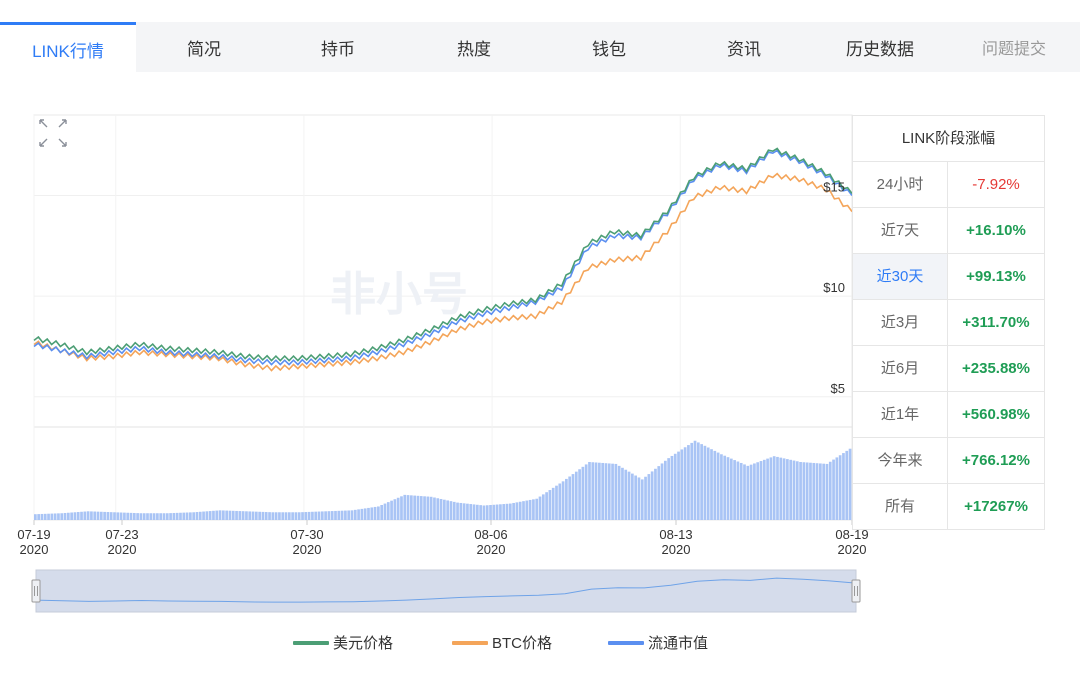  Describe the element at coordinates (204, 49) in the screenshot. I see `tab-1: 简况` at that location.